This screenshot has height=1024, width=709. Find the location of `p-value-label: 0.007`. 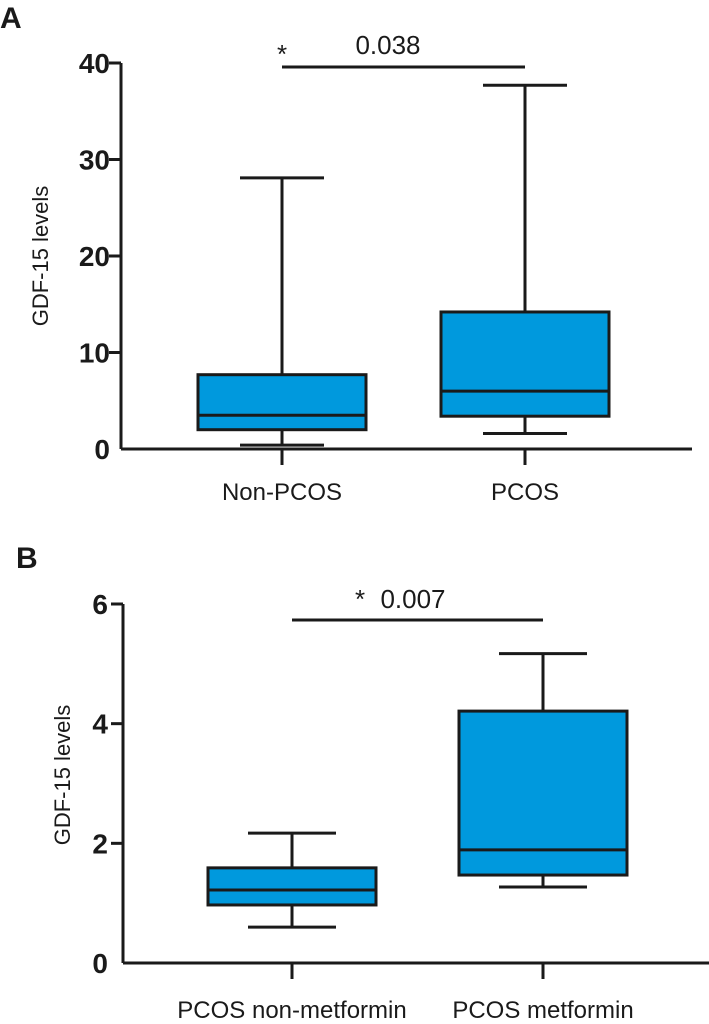

p-value-label: 0.007 is located at coordinates (412, 599).